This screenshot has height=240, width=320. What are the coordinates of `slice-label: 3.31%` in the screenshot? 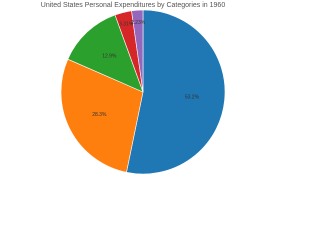 It's located at (126, 25).